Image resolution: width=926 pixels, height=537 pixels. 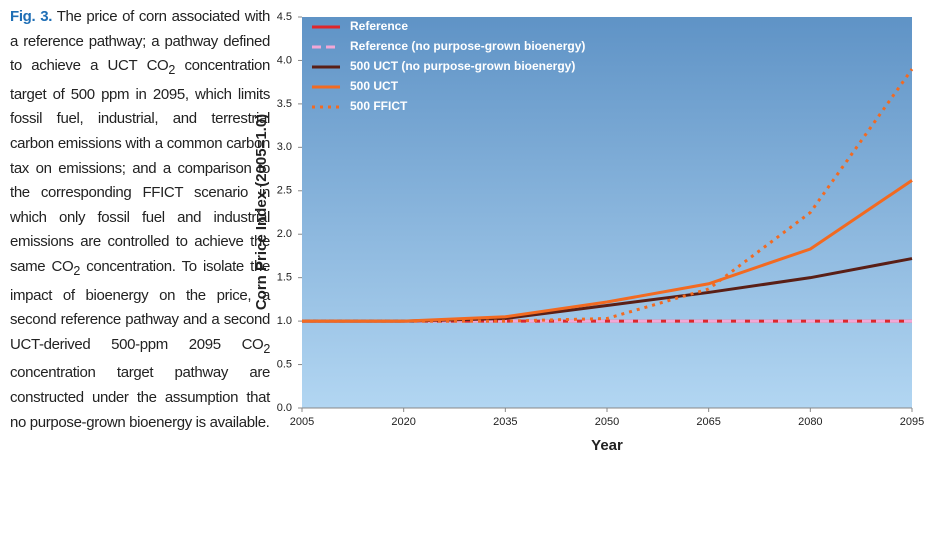 I want to click on x-tick-label: 2065, so click(x=708, y=422).